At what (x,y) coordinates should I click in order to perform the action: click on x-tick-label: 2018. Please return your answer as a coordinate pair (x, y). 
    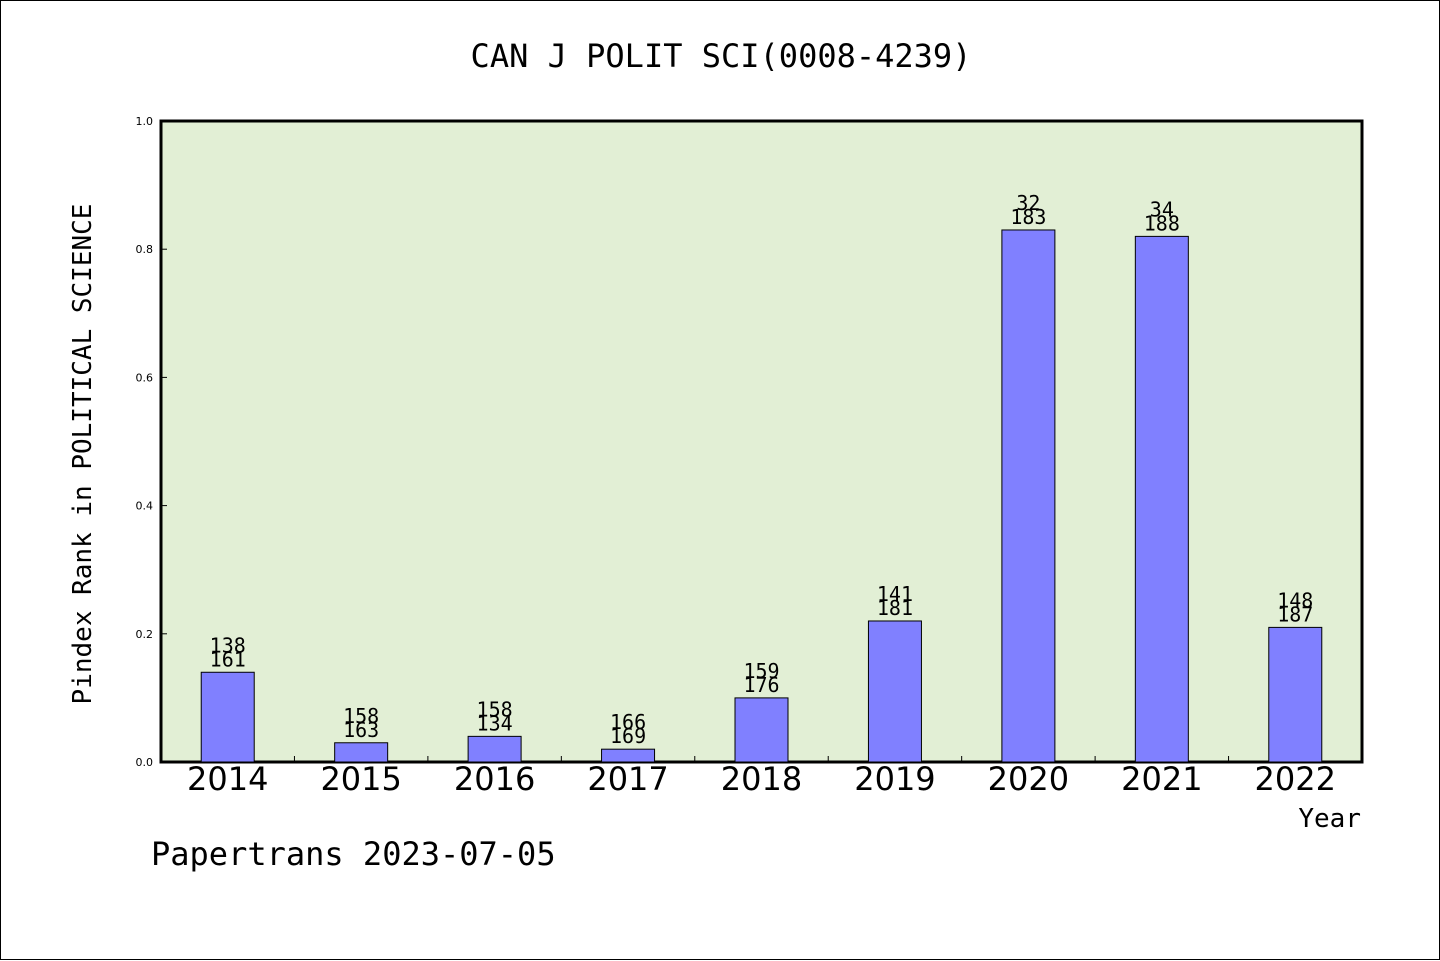
    Looking at the image, I should click on (761, 779).